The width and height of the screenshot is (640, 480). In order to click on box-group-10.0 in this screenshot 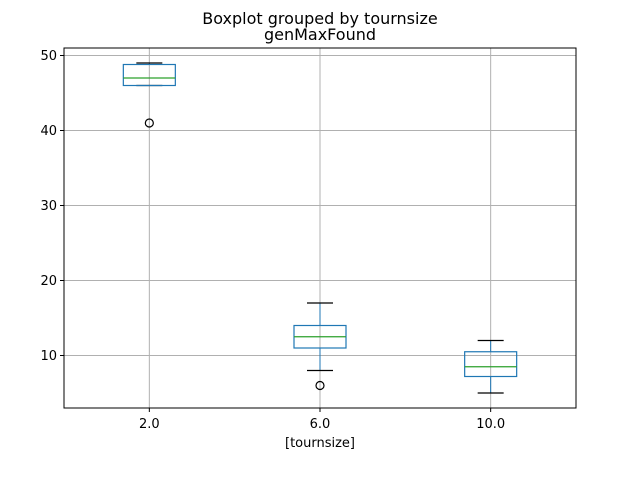, I will do `click(491, 366)`.